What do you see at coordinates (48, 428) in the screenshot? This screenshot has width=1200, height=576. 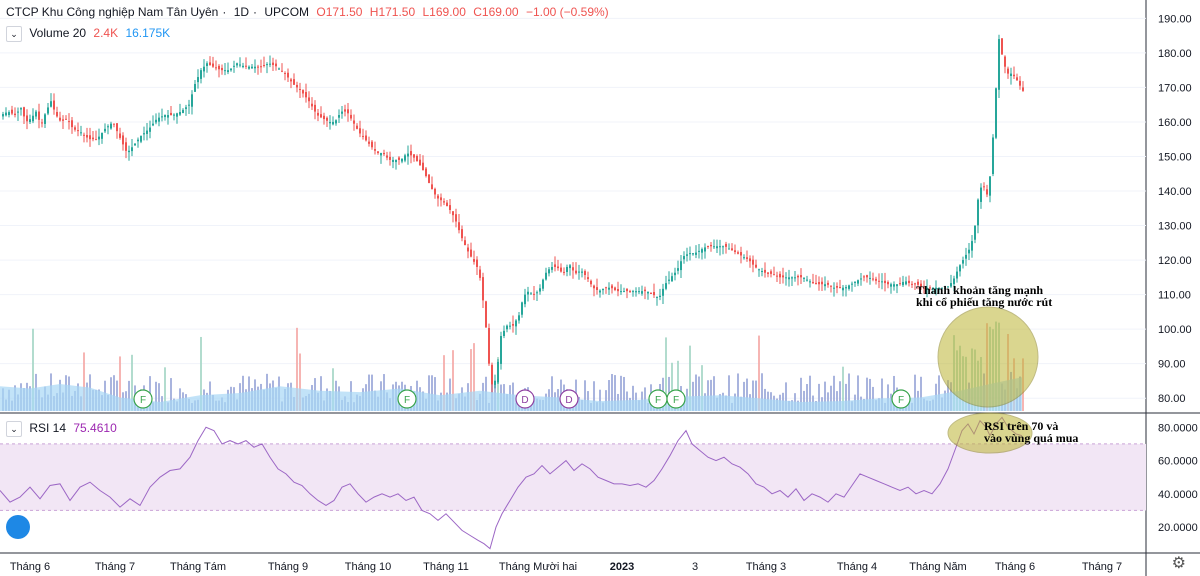 I see `rsi-label: RSI 14` at bounding box center [48, 428].